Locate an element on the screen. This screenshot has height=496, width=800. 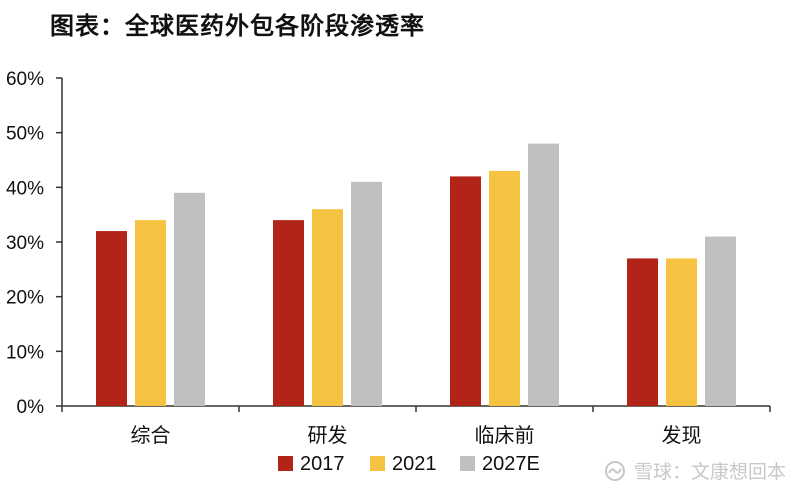
x-category-label: 发现 is located at coordinates (682, 435).